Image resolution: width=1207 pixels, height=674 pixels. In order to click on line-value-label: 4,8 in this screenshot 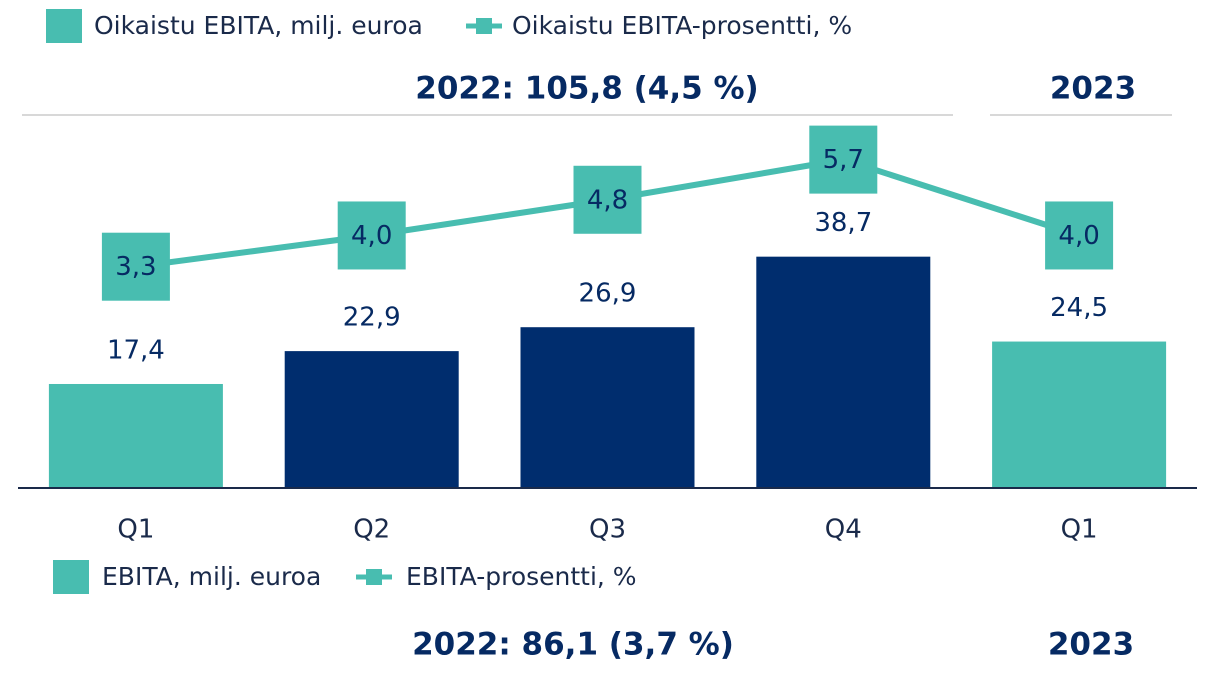, I will do `click(607, 200)`.